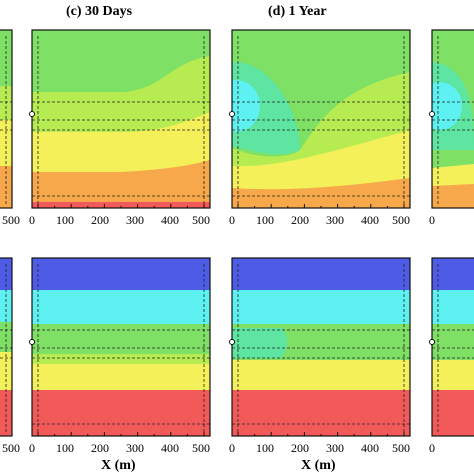 The image size is (474, 474). I want to click on heatmap-bottom-d, so click(321, 347).